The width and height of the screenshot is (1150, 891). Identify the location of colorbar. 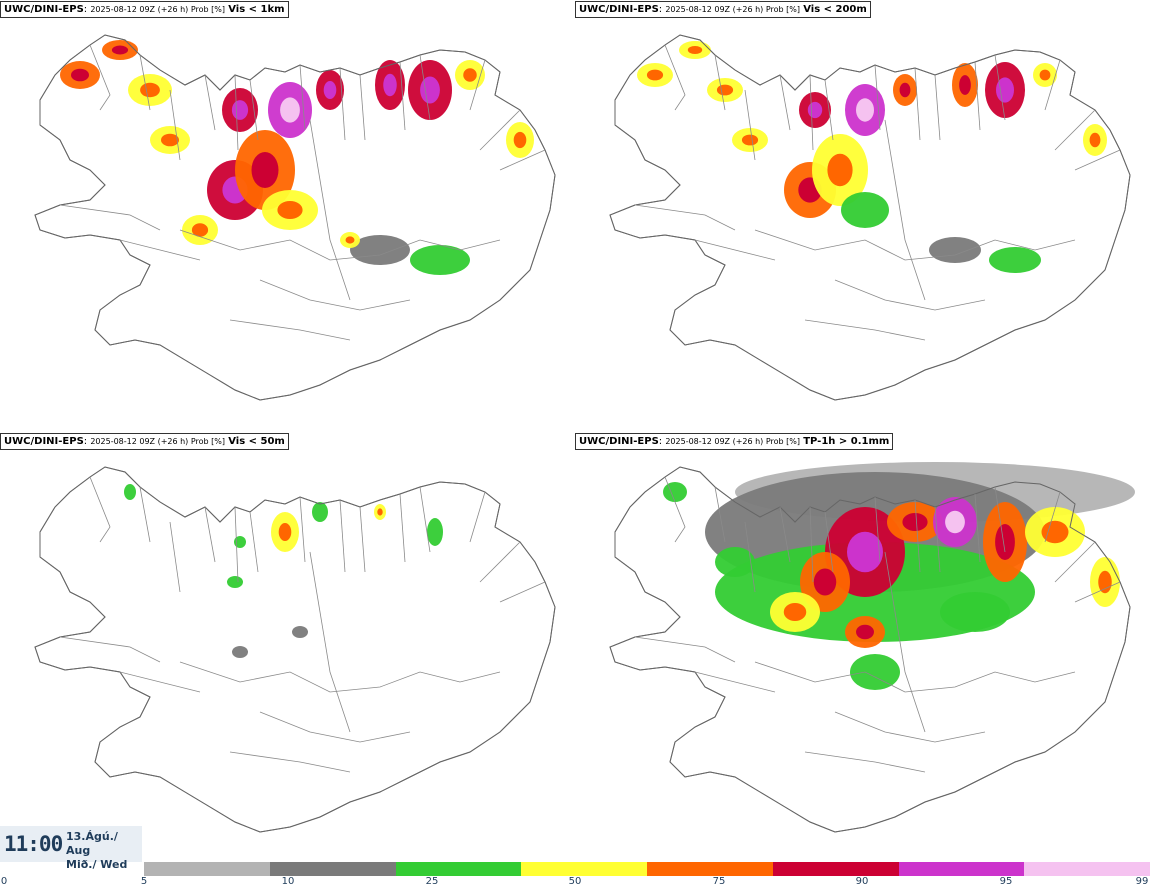
(647, 869).